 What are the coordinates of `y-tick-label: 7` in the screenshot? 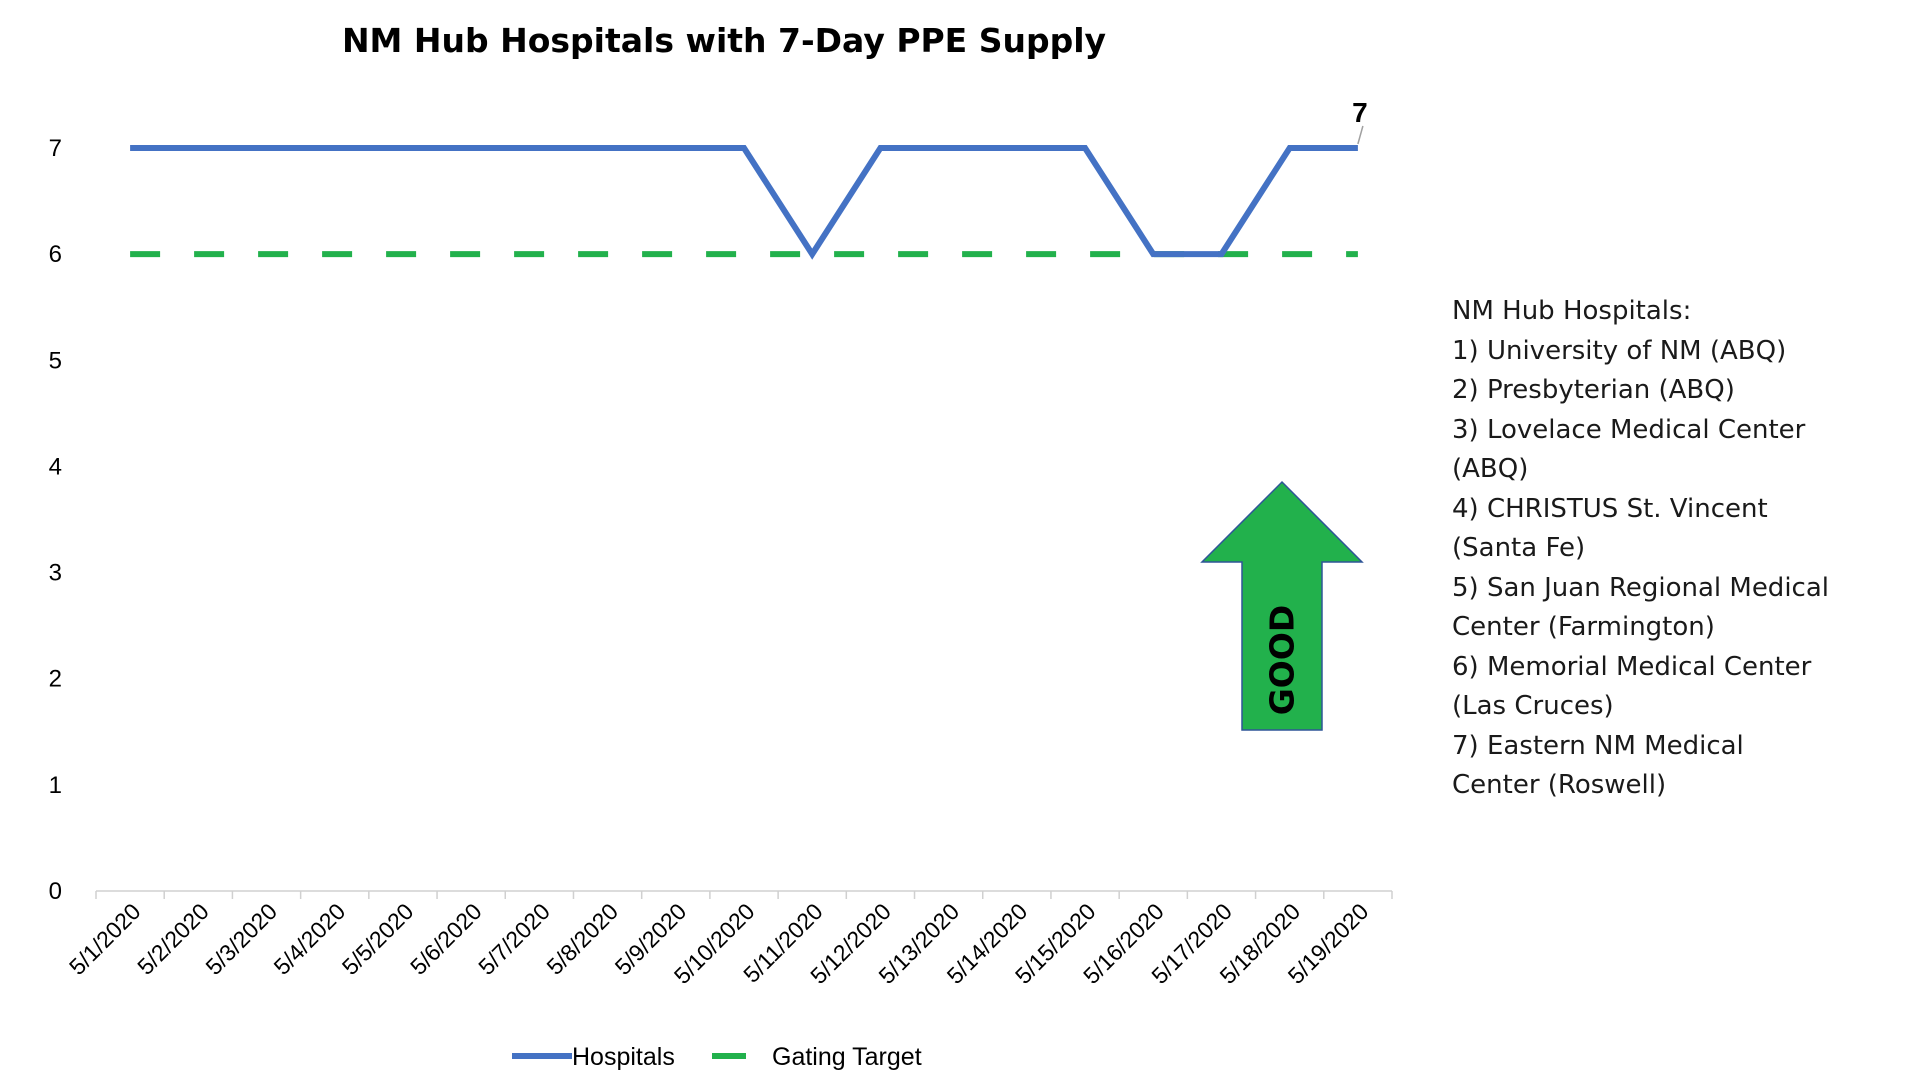 It's located at (55, 148).